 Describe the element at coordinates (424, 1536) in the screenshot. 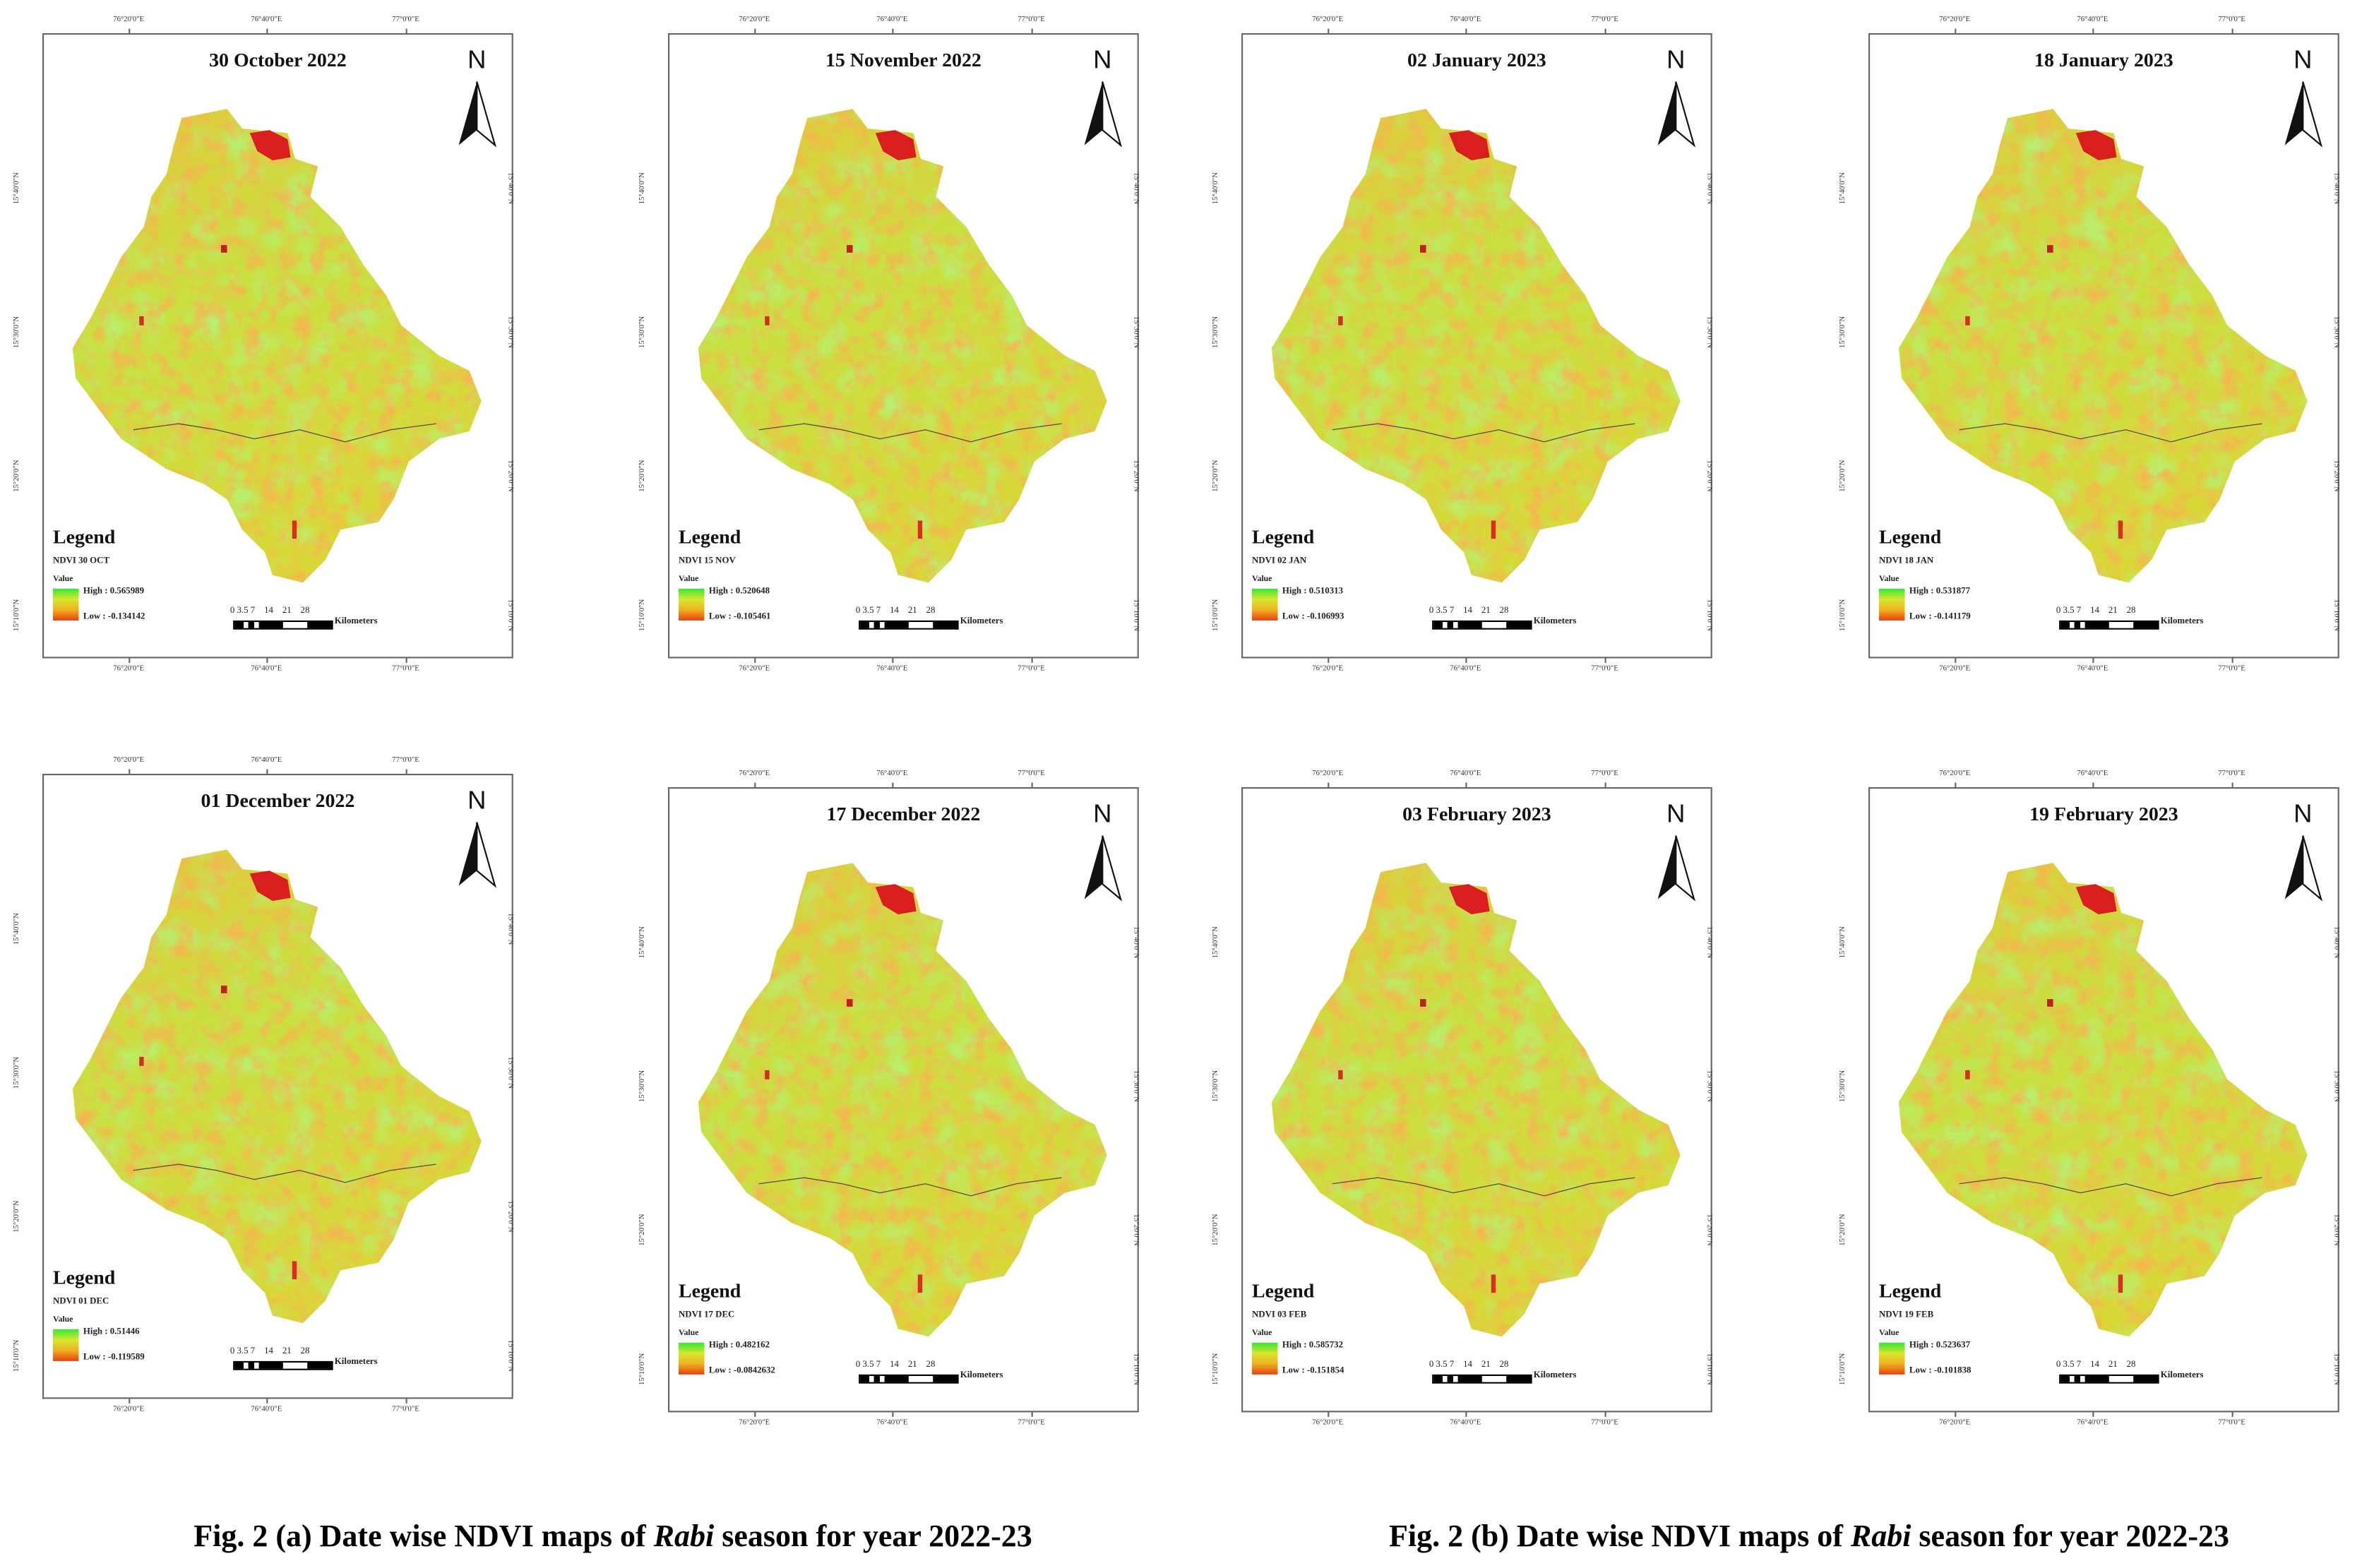

I see `caption-text: Fig. 2 (a) Date wise NDVI maps of` at that location.